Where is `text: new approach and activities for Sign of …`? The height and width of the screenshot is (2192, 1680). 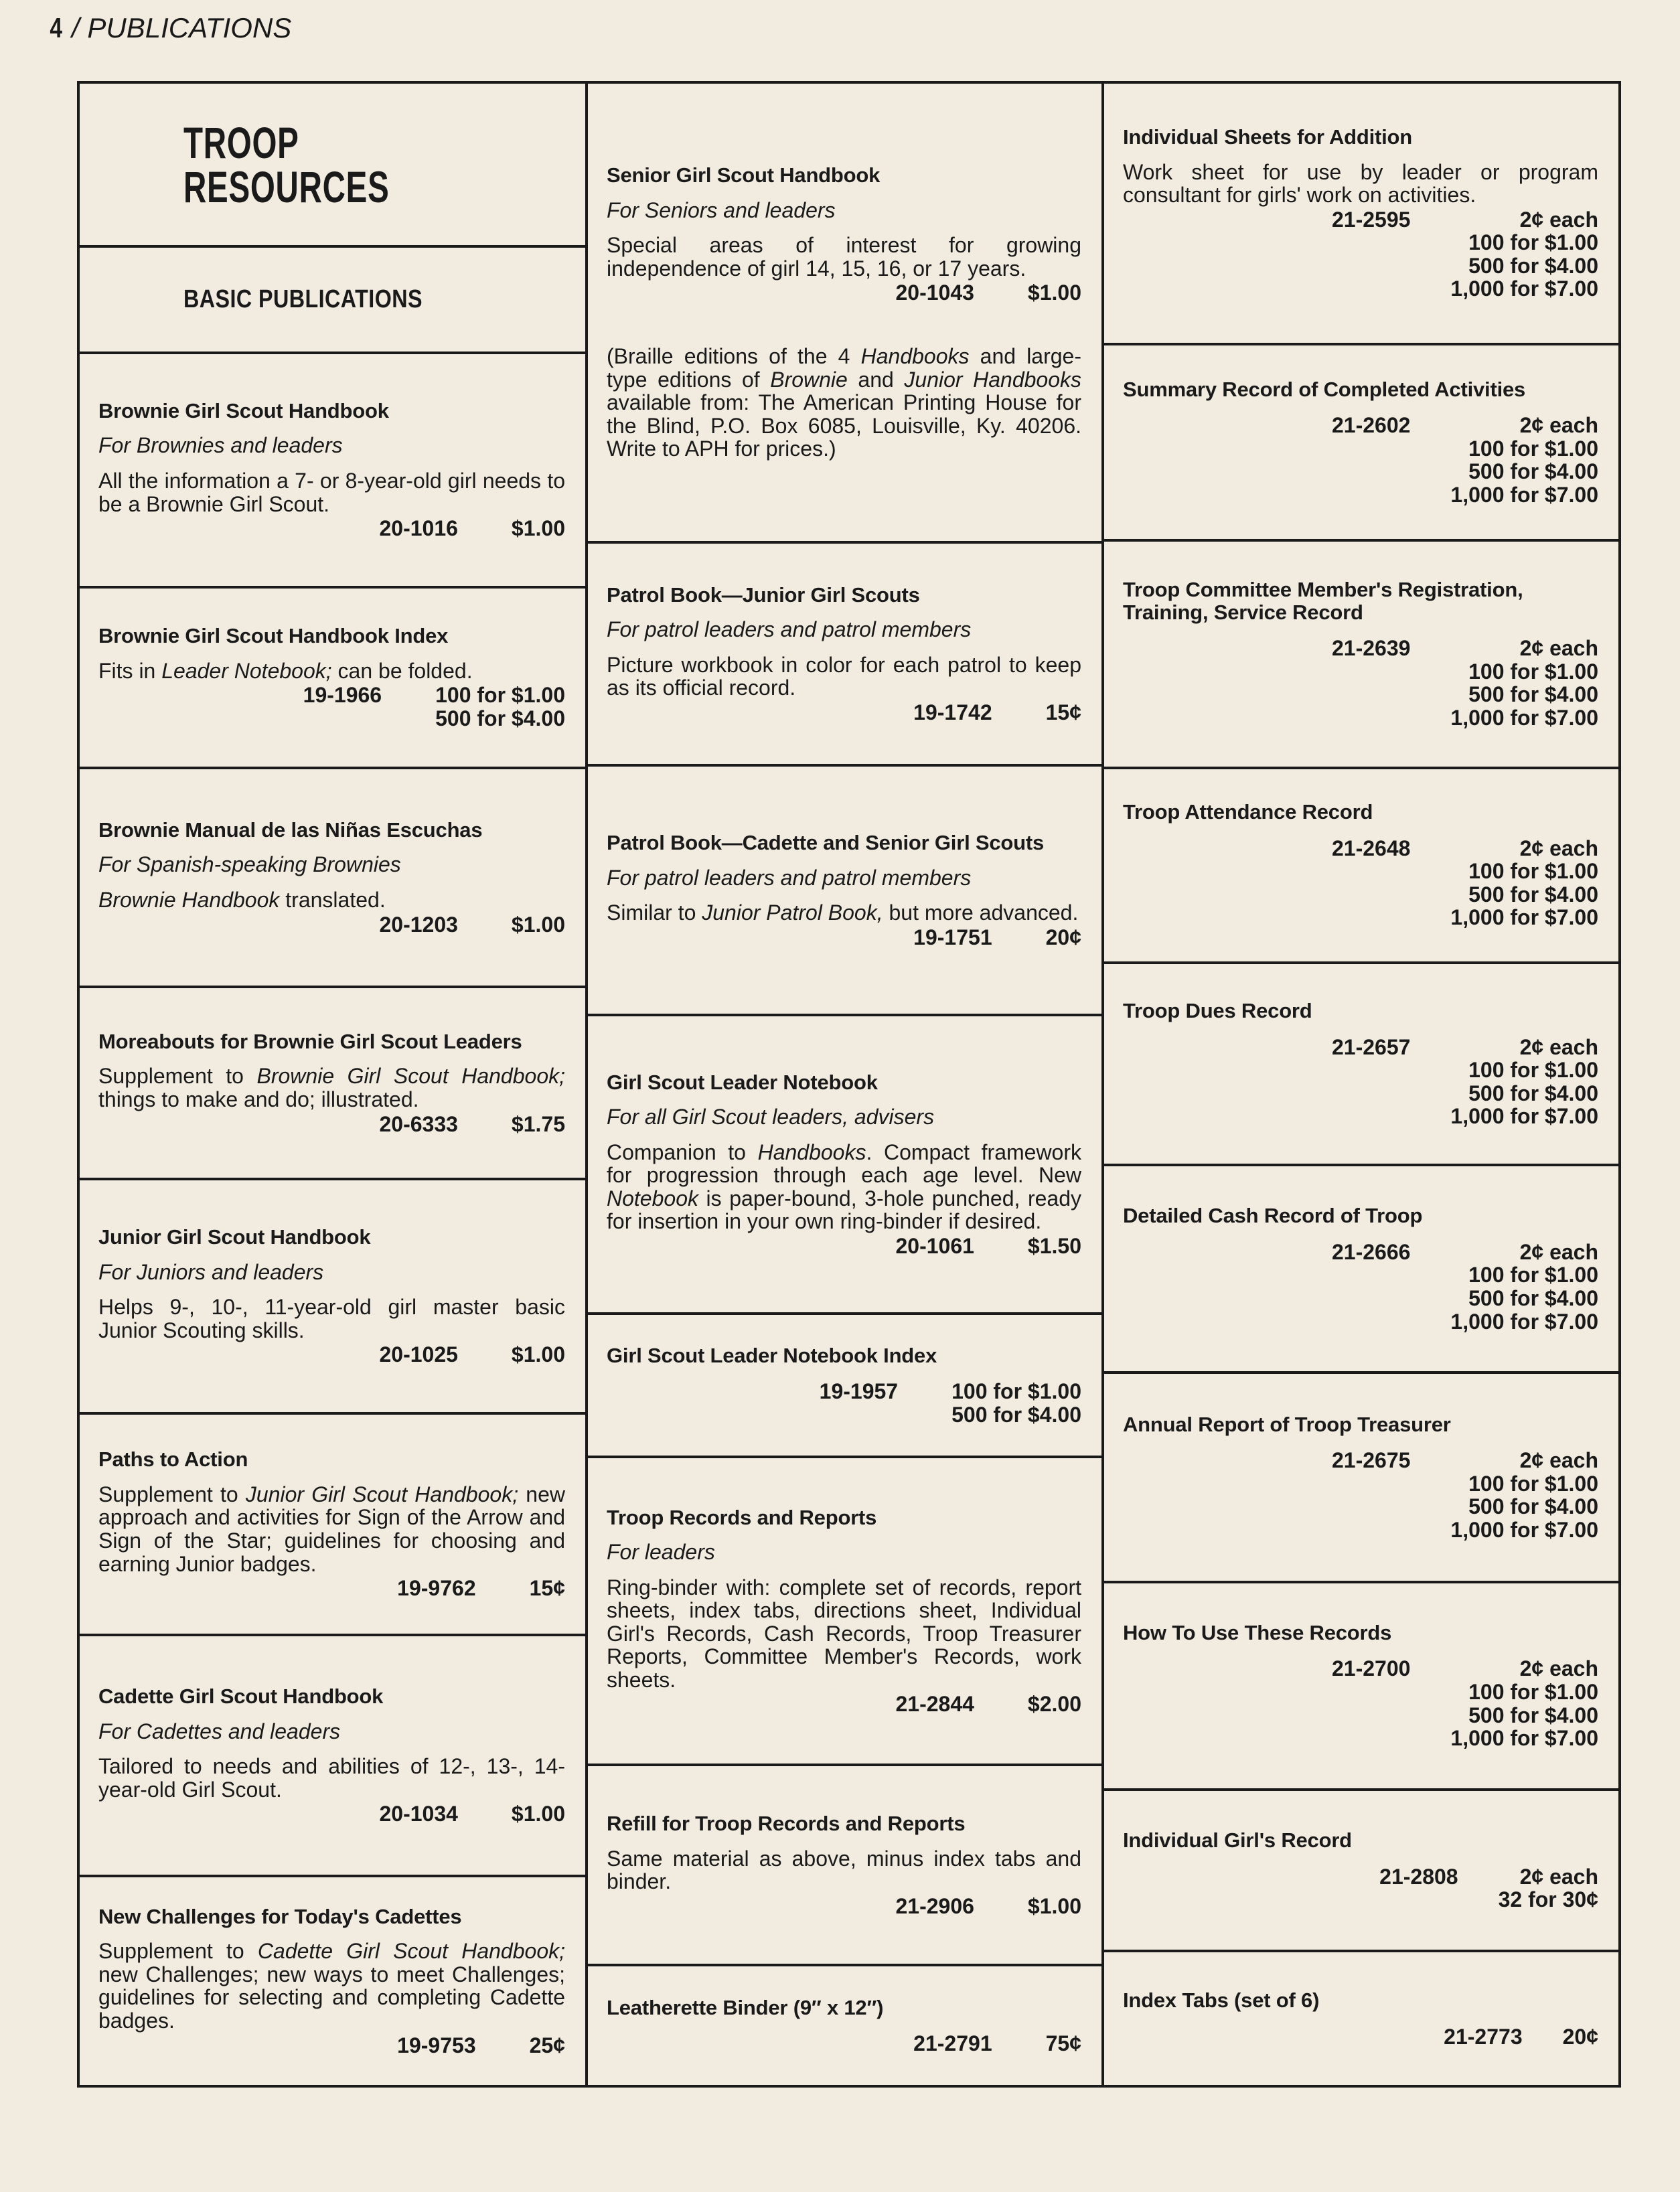 text: new approach and activities for Sign of … is located at coordinates (332, 1529).